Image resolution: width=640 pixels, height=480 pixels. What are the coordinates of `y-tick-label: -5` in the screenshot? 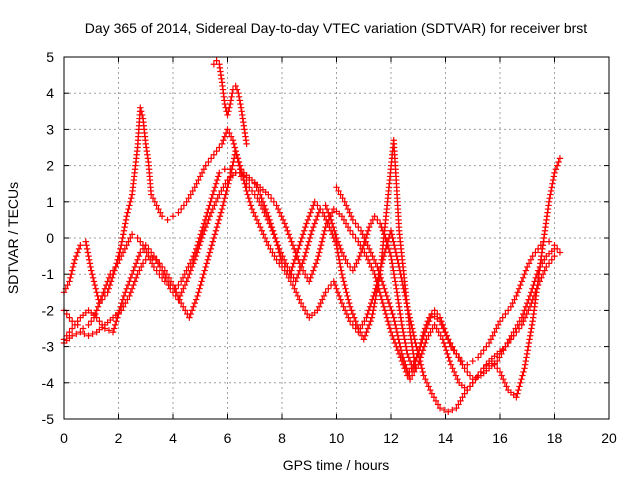 It's located at (48, 419).